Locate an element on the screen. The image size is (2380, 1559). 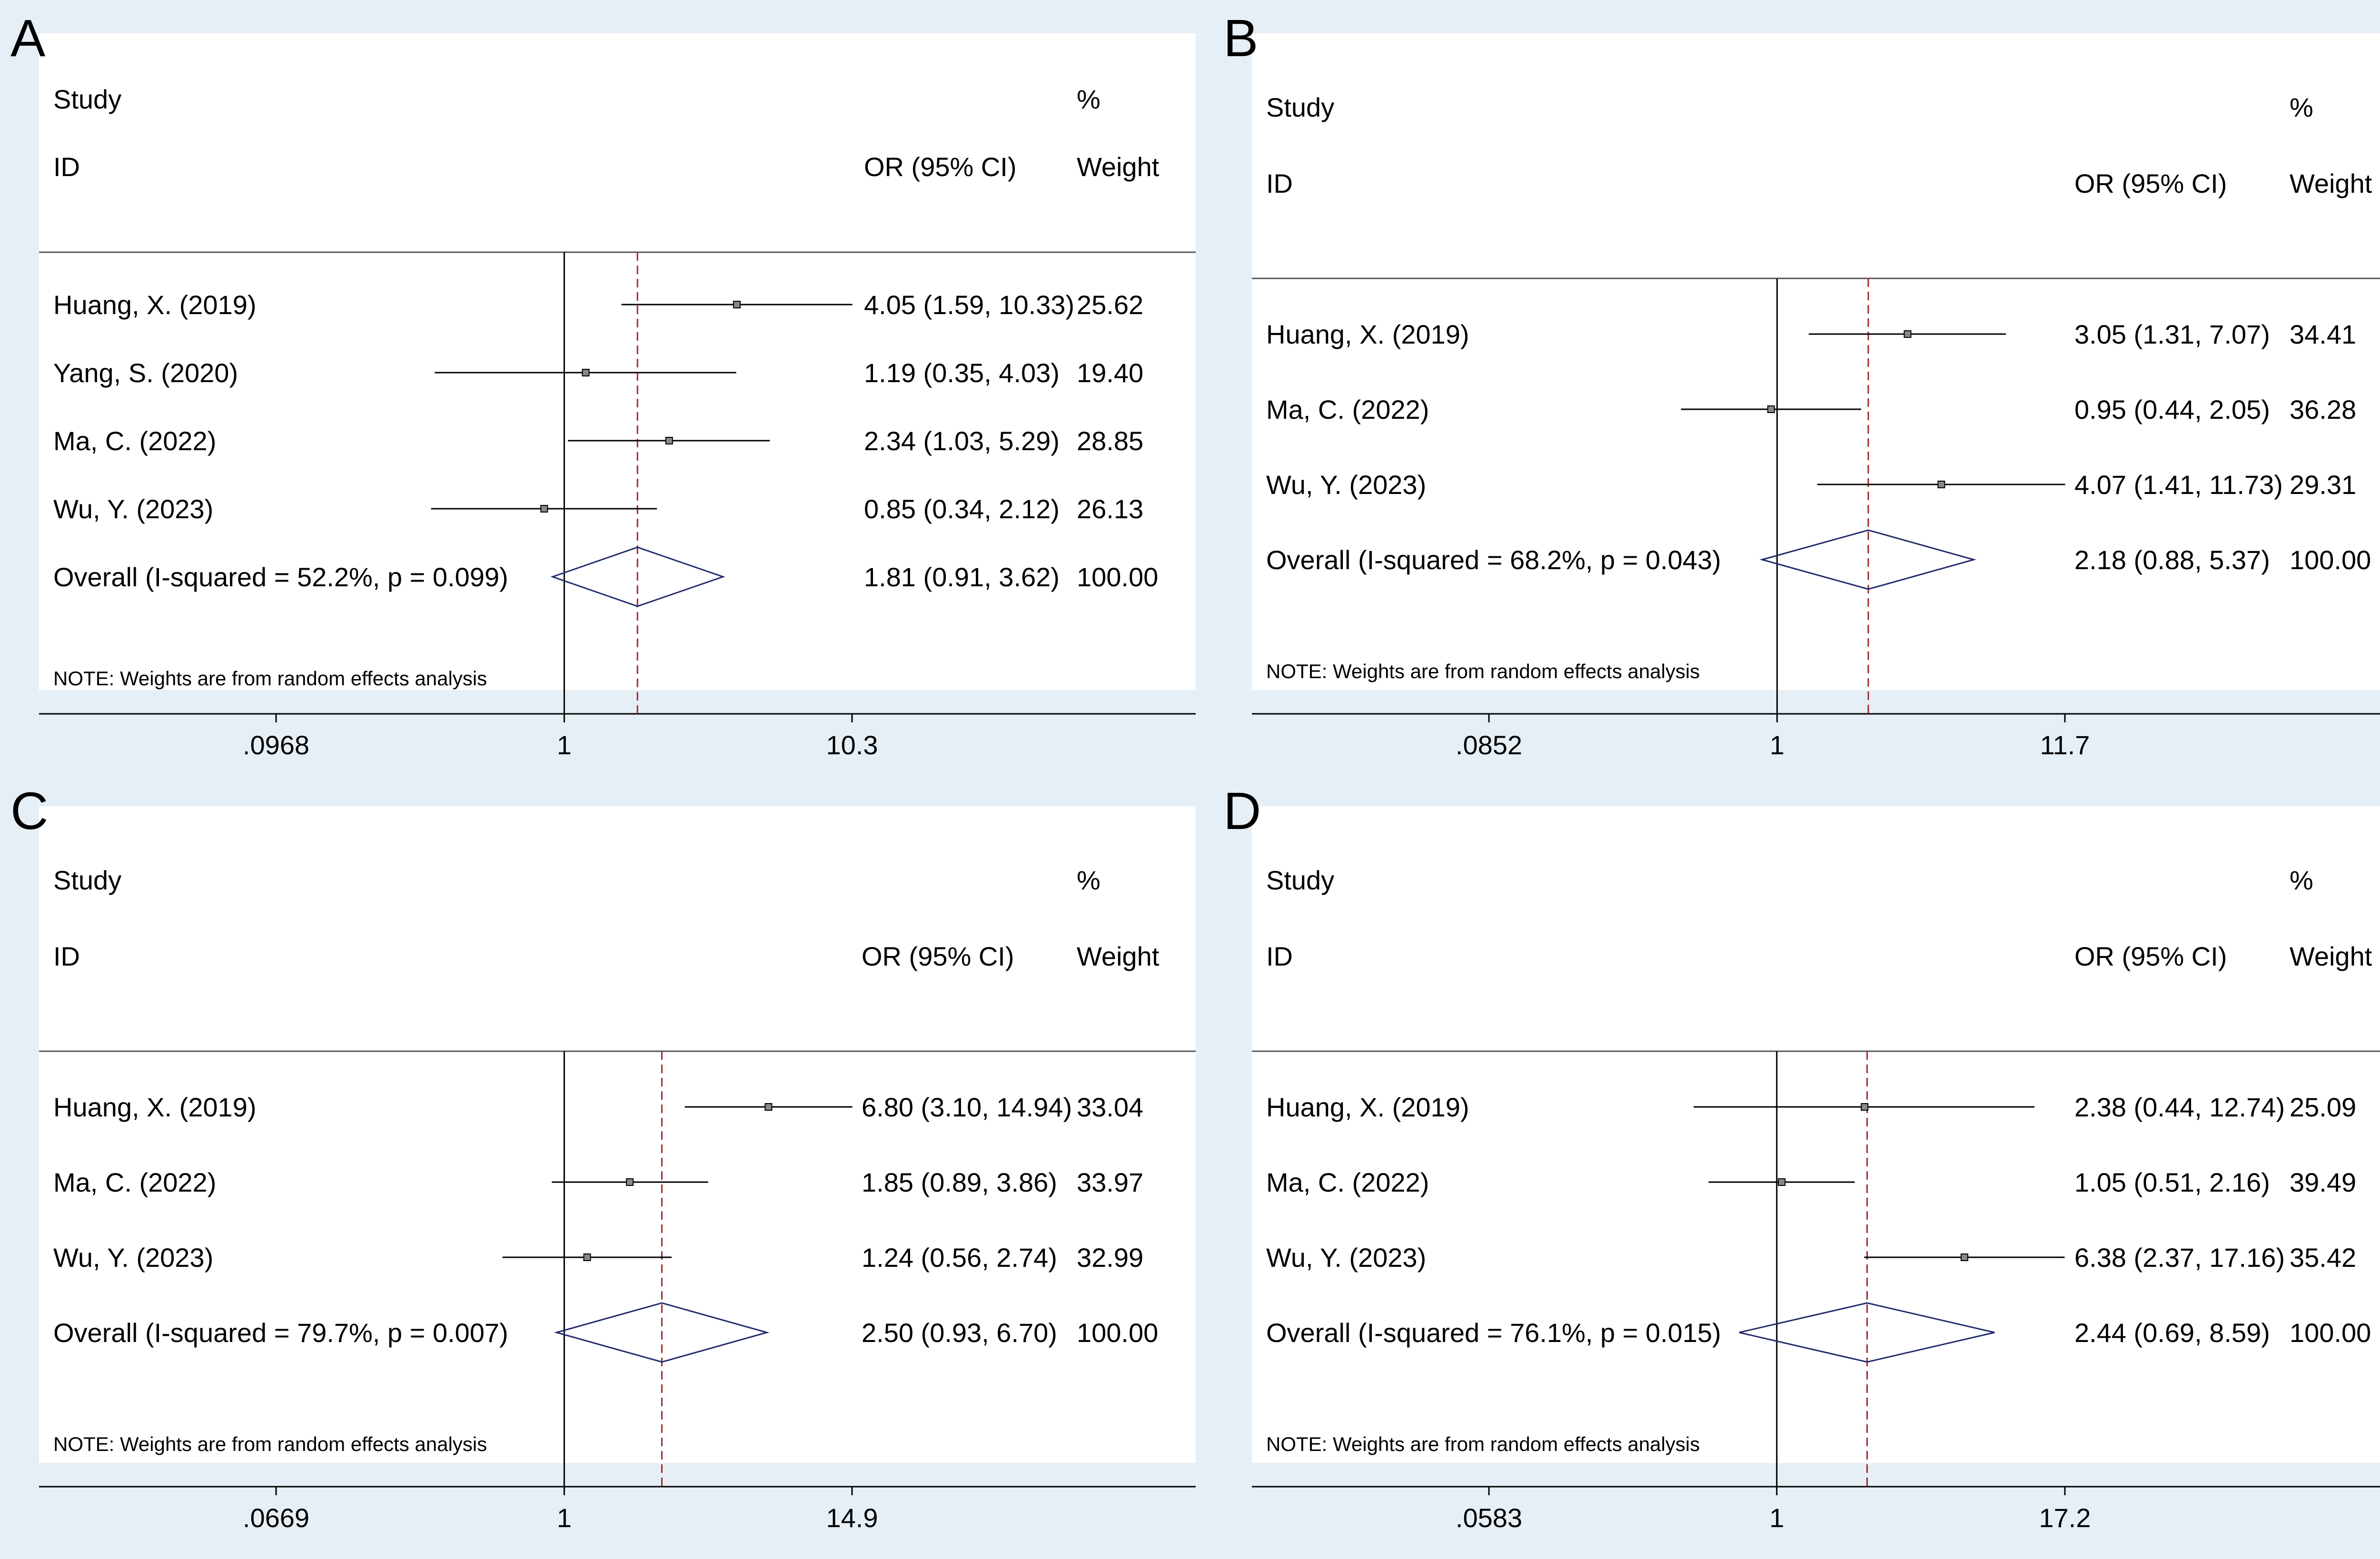
study-or-ci-text: 6.80 (3.10, 14.94) is located at coordinates (967, 1107).